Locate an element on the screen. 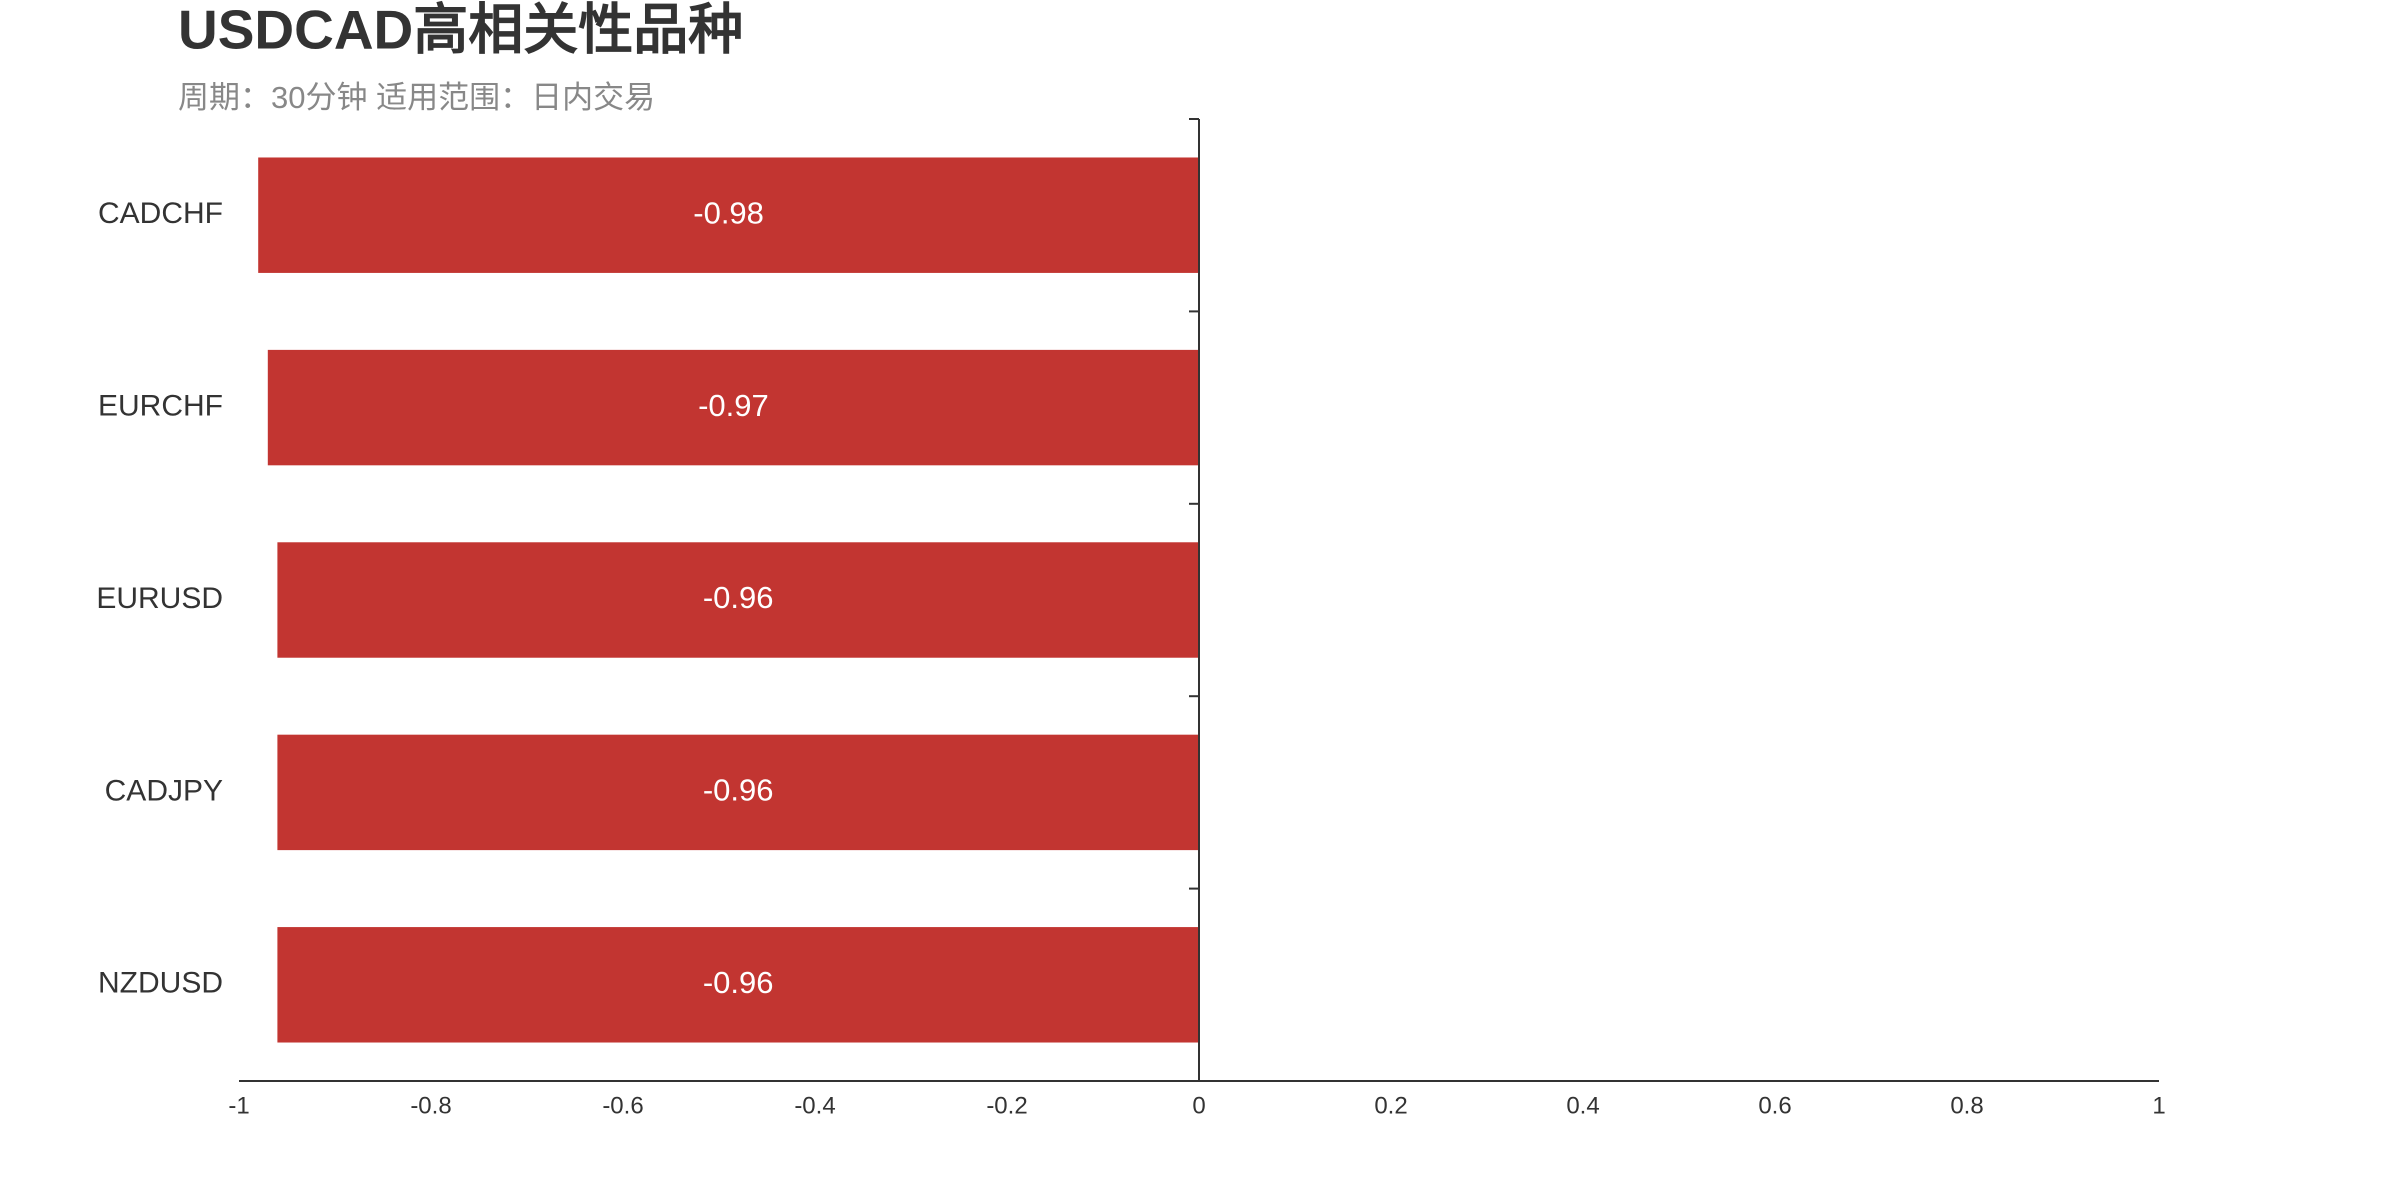  y-tick-label: CADJPY is located at coordinates (164, 790).